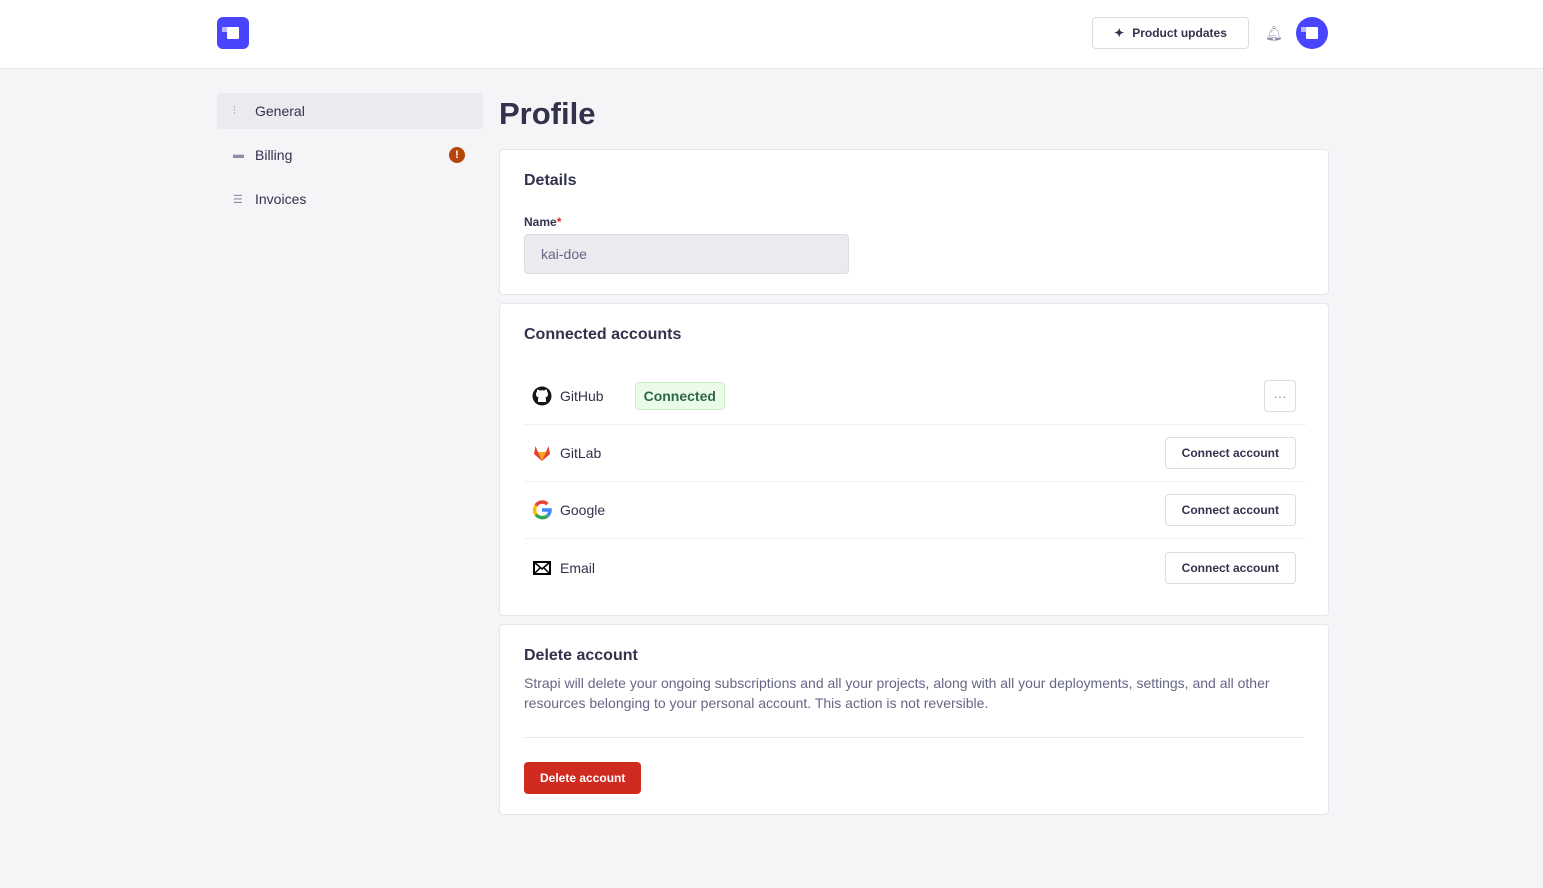  I want to click on envelope-icon, so click(542, 568).